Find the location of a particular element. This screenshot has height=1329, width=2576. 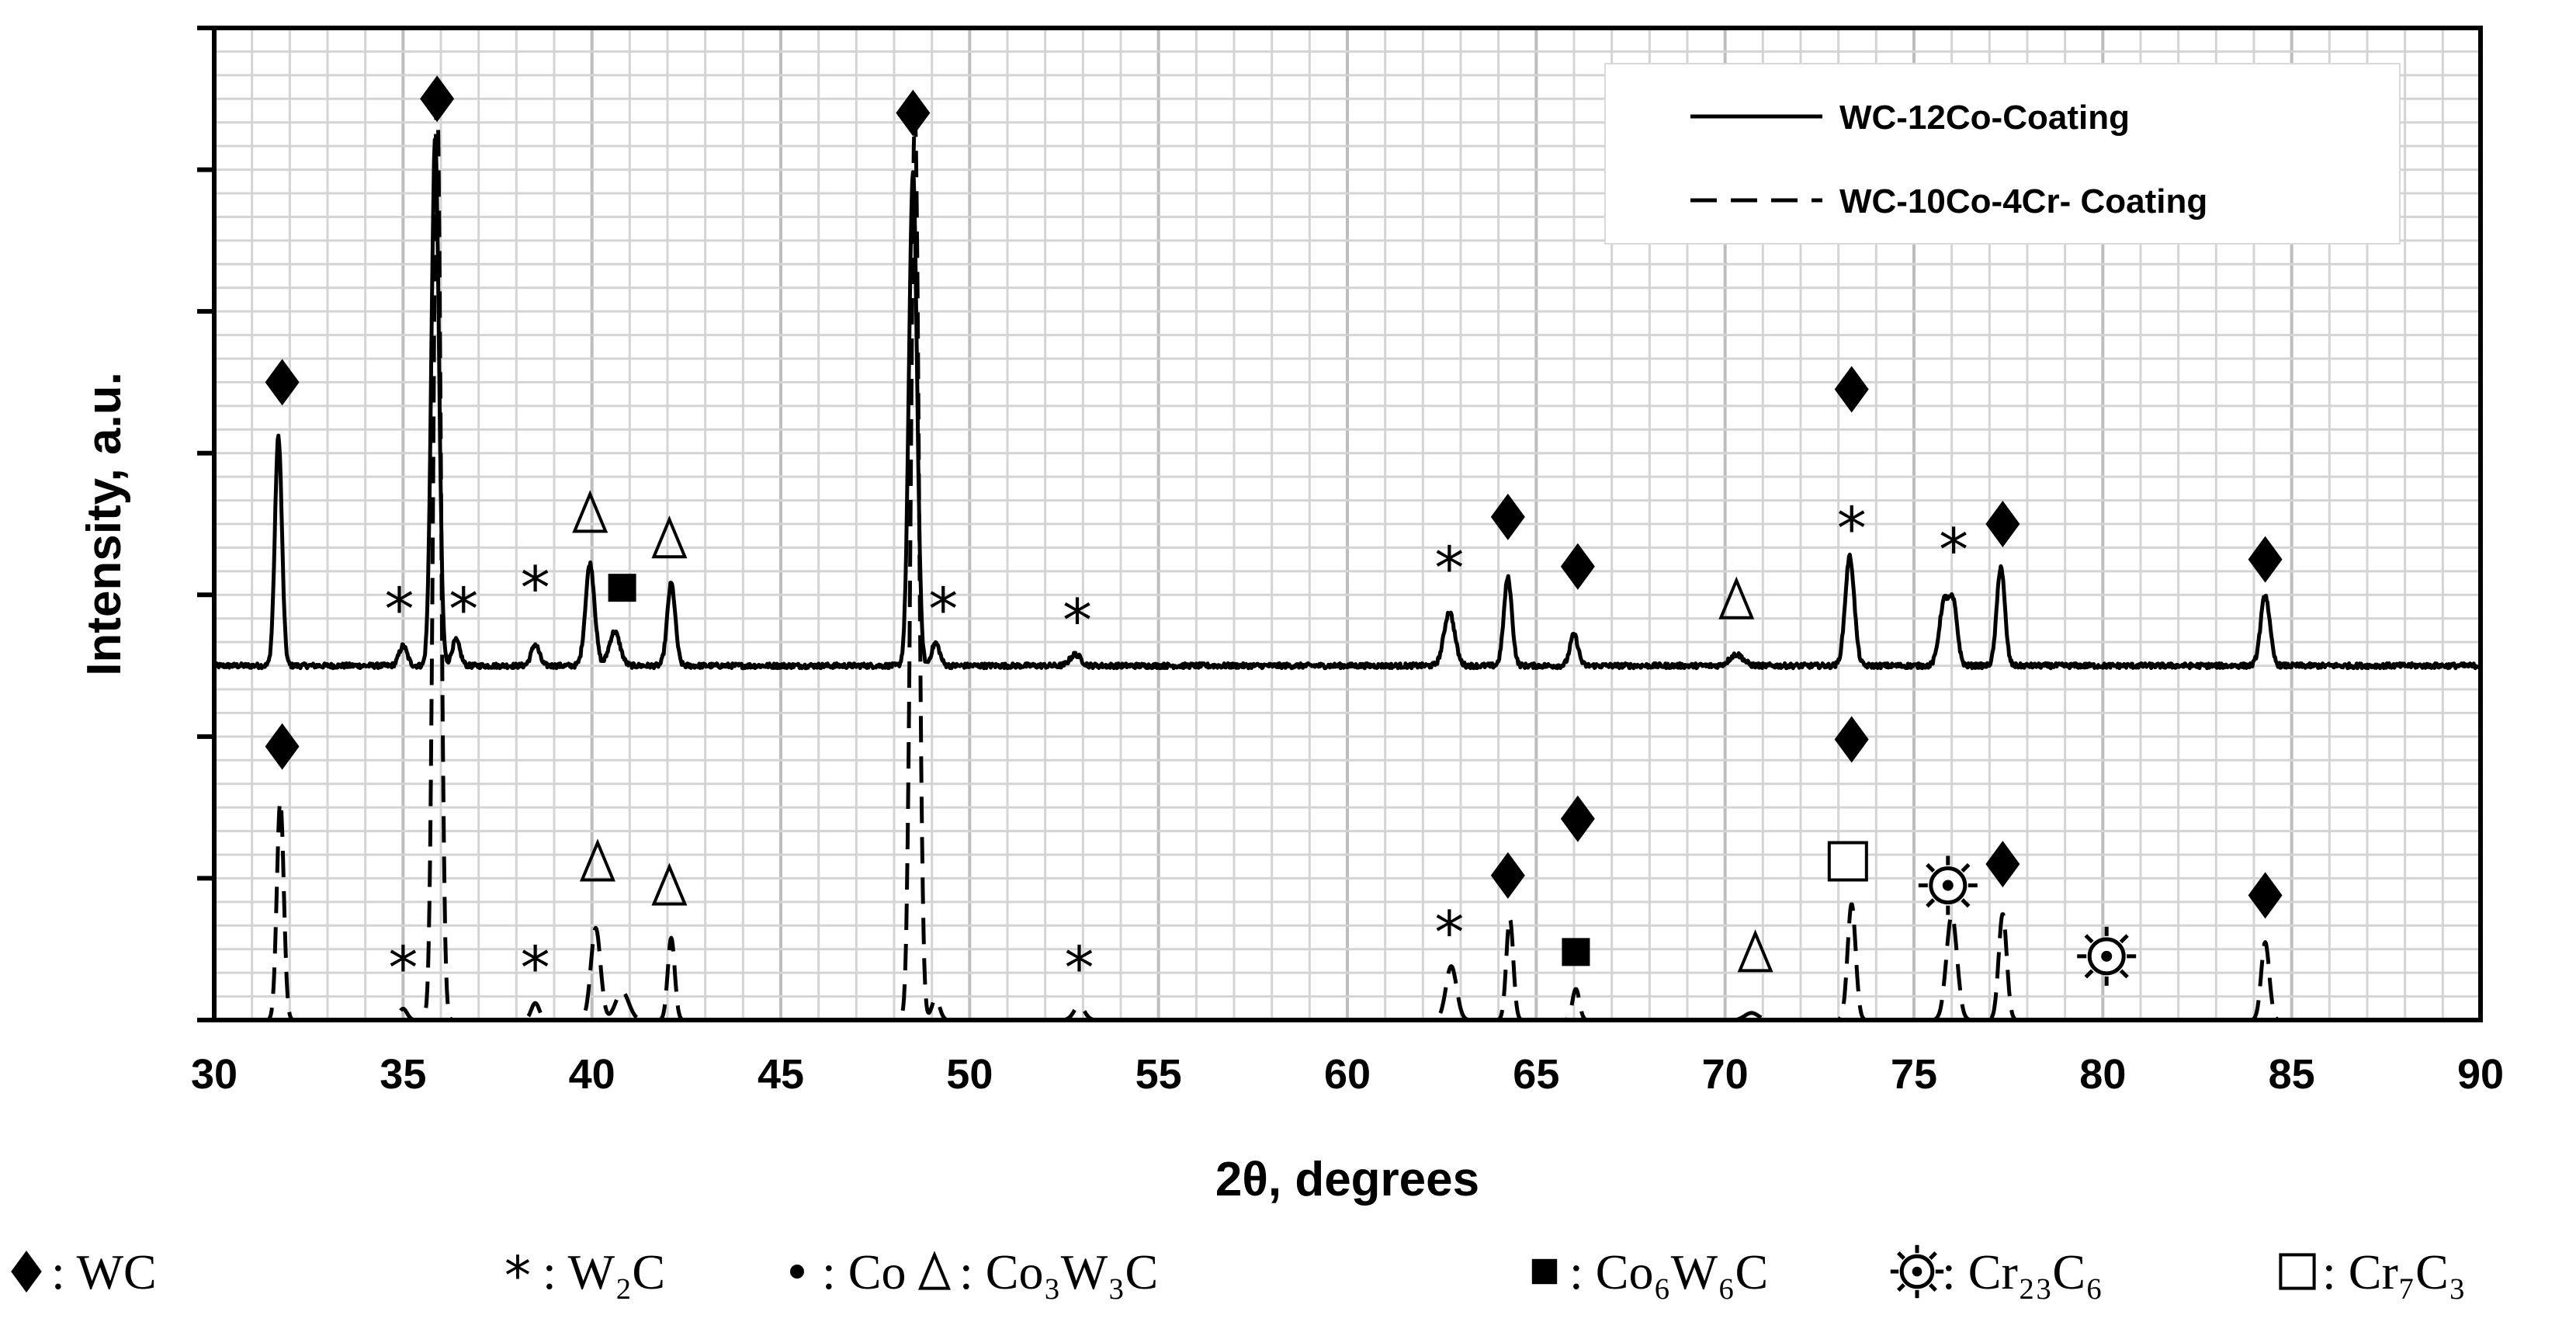

key-symbol-open_square is located at coordinates (2297, 1271).